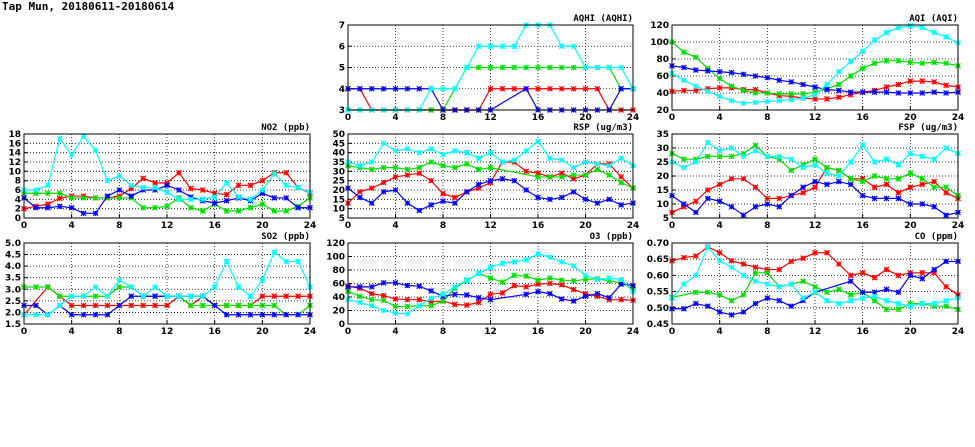 This screenshot has height=447, width=975. Describe the element at coordinates (815, 170) in the screenshot. I see `series-green` at that location.